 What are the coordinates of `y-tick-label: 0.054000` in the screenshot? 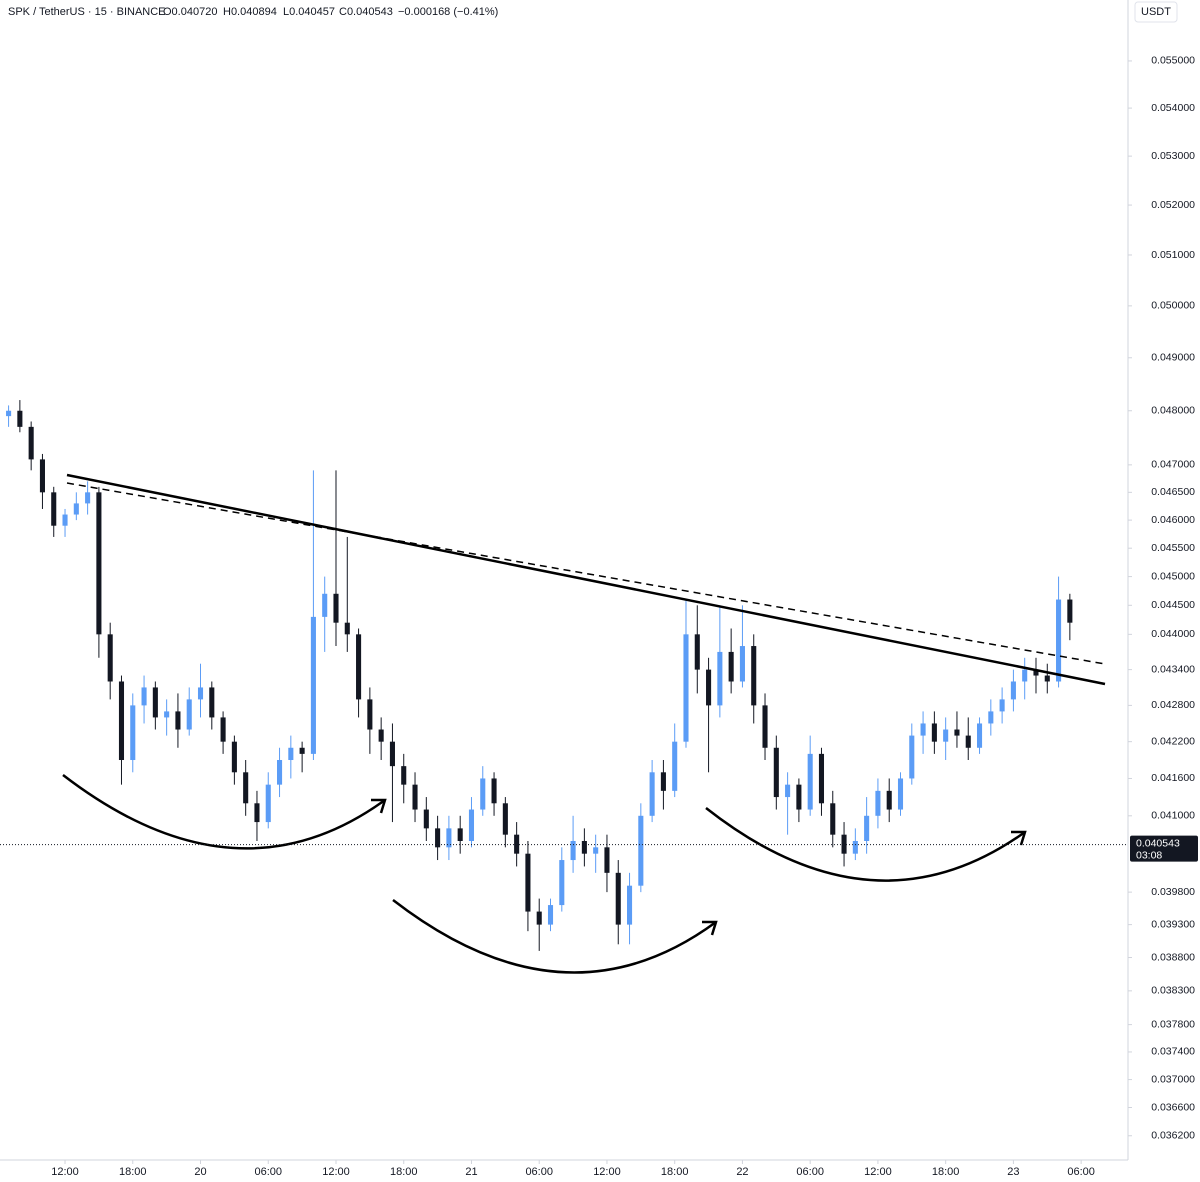 It's located at (1173, 108).